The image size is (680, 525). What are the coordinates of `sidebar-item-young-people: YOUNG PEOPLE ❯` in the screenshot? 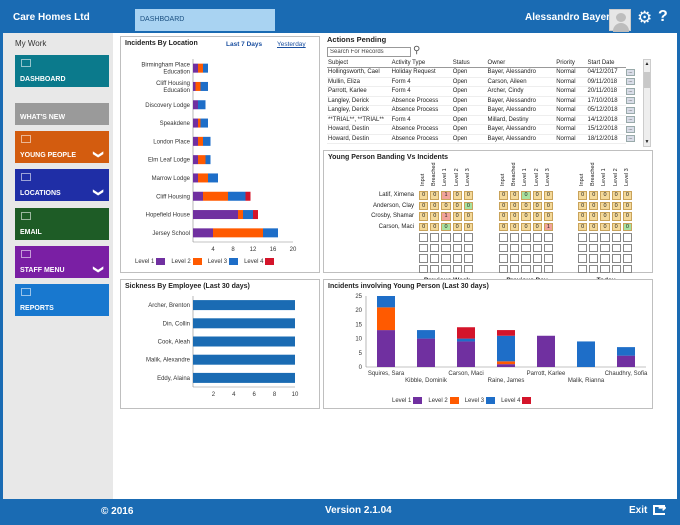 It's located at (62, 147).